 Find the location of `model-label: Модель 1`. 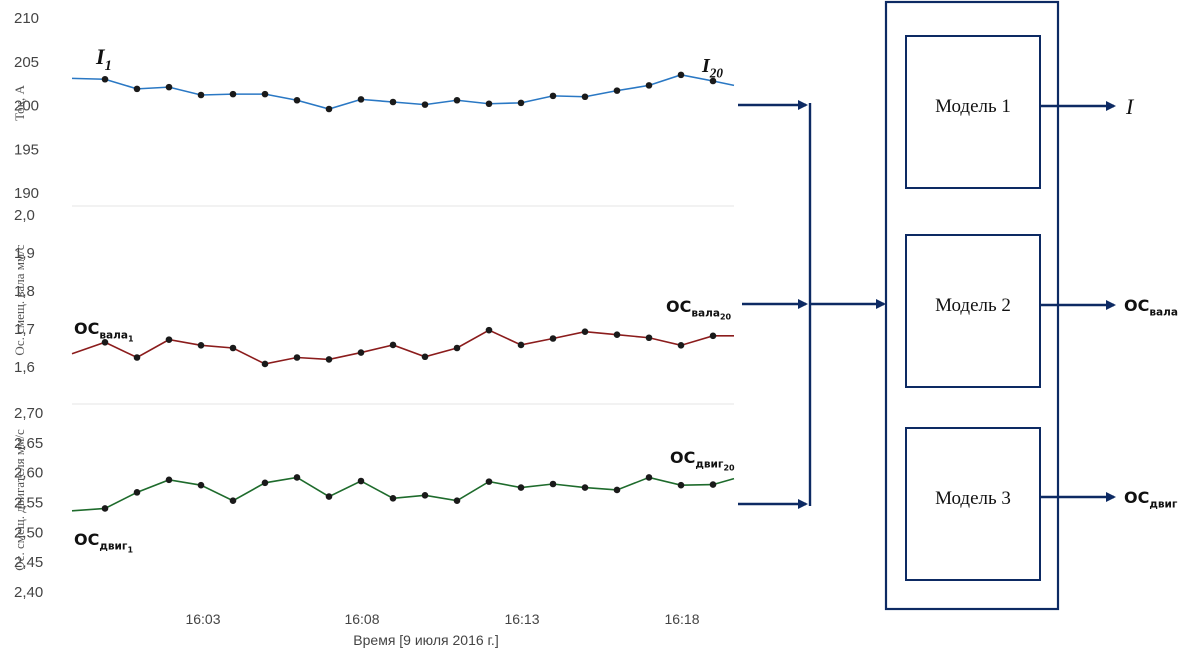

model-label: Модель 1 is located at coordinates (973, 106).